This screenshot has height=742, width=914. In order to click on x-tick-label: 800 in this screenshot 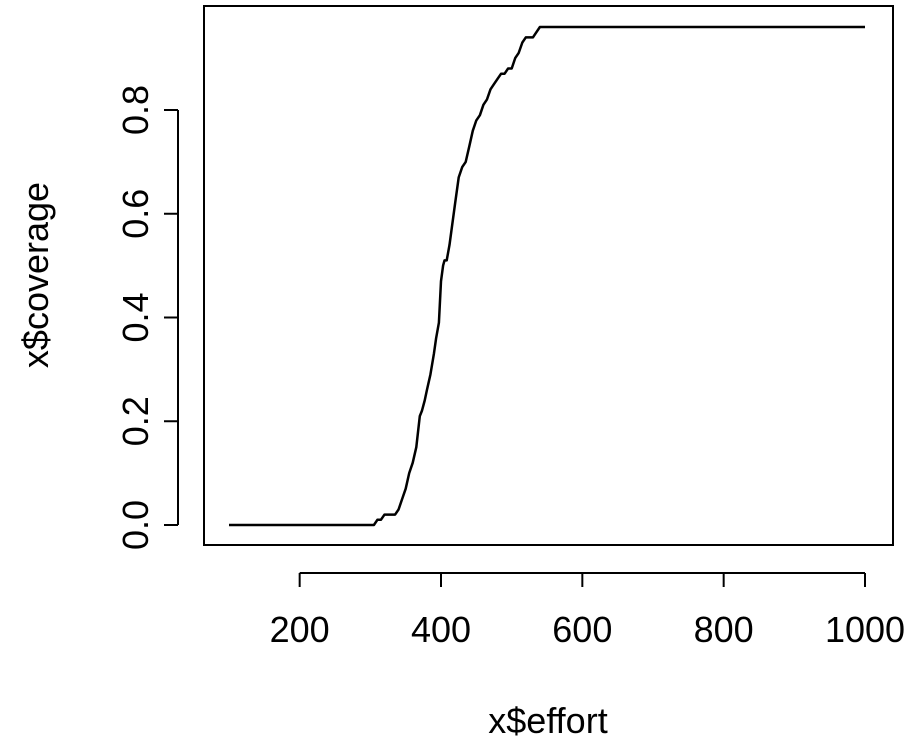, I will do `click(724, 629)`.